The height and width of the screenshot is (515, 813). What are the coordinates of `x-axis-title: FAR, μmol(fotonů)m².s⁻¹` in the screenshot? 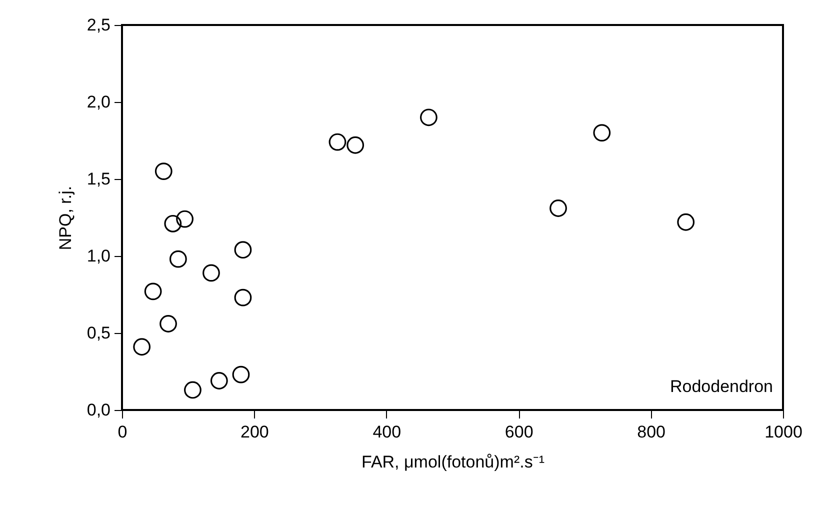 It's located at (453, 462).